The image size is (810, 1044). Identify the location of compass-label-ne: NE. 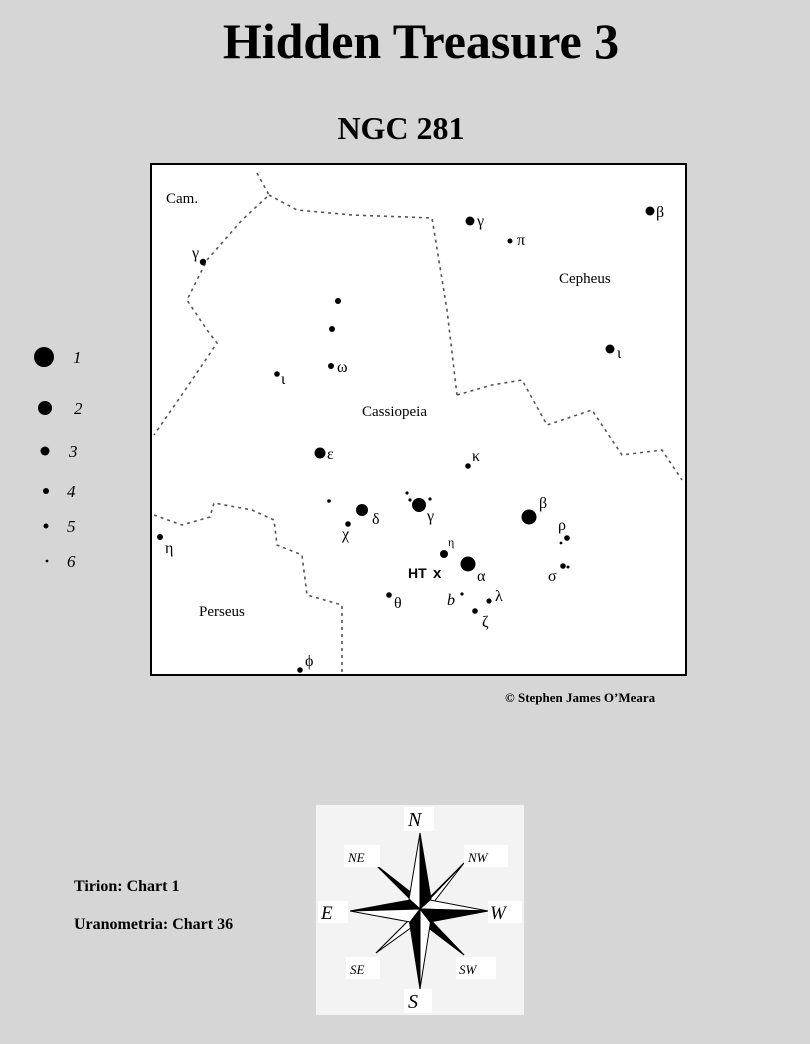
(356, 857).